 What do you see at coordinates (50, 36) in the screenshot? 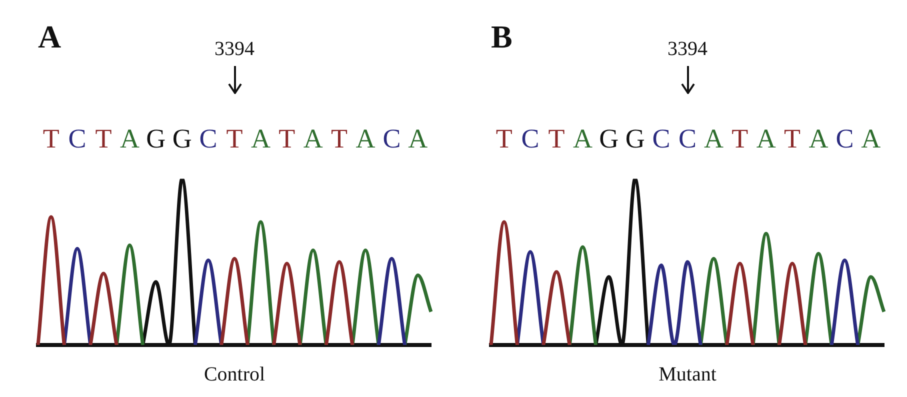
I see `chart-title: A` at bounding box center [50, 36].